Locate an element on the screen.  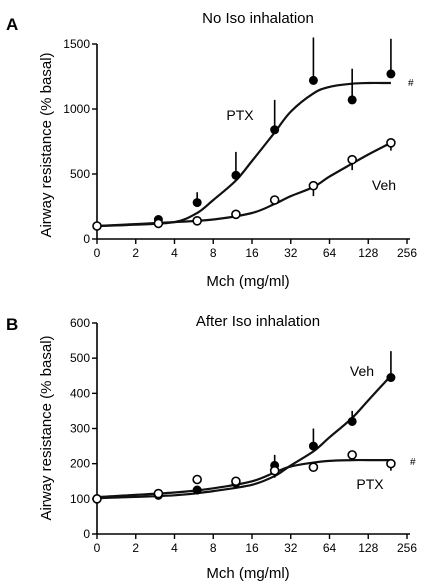
panel-a-fit-curve-veh is located at coordinates (244, 184).